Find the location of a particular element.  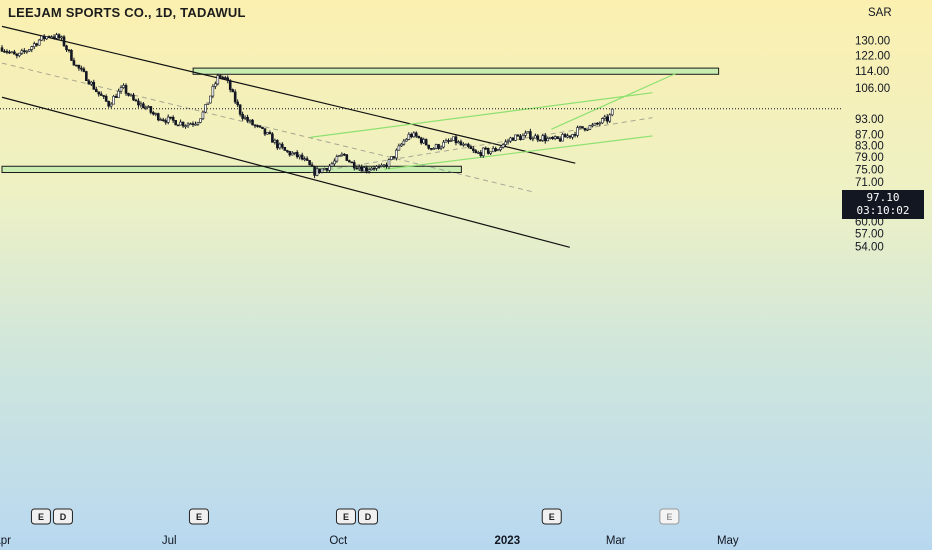

price-tick-label: 71.00 is located at coordinates (869, 183).